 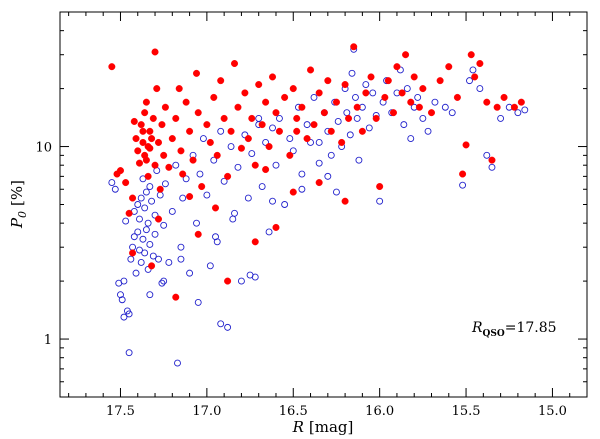 What do you see at coordinates (206, 411) in the screenshot?
I see `x-tick-label: 17.0` at bounding box center [206, 411].